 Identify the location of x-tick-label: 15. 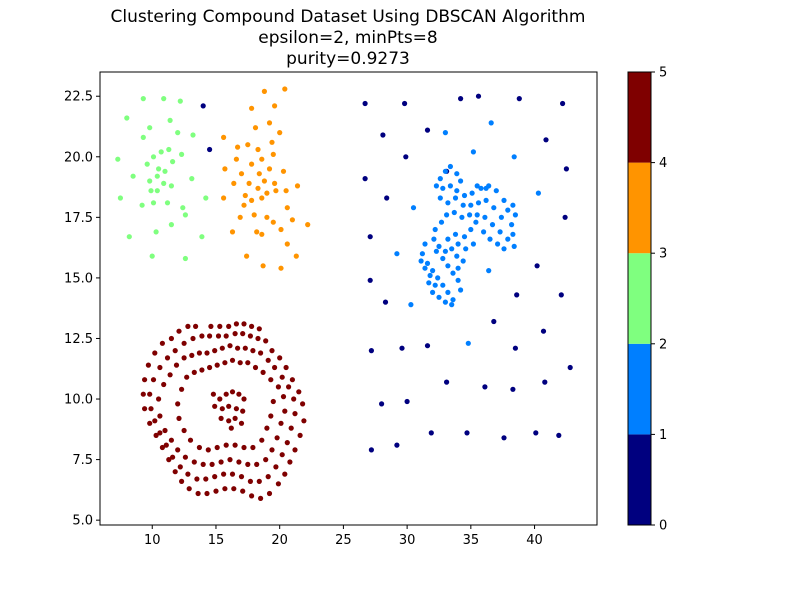
(216, 540).